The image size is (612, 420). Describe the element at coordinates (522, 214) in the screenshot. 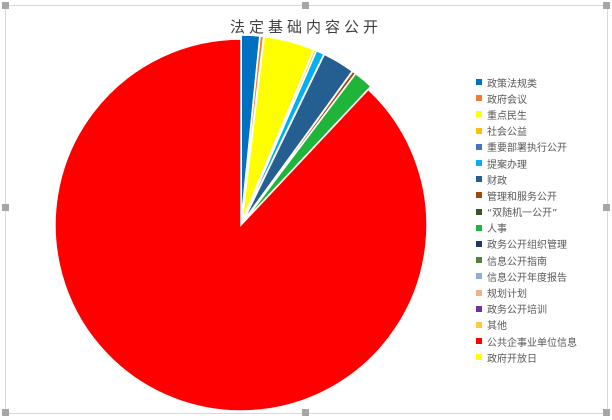

I see `legend-label: “双随机一公开”` at that location.